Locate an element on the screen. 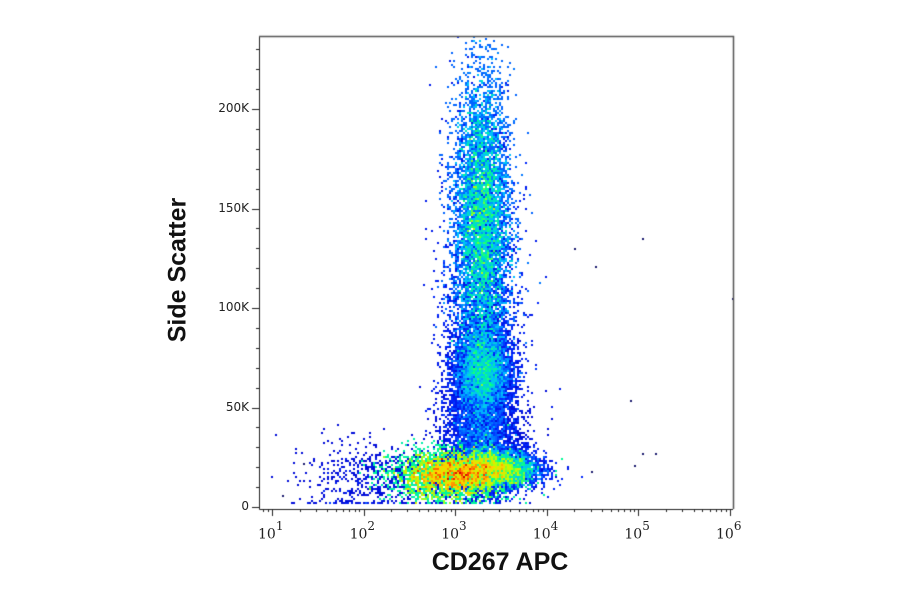 The width and height of the screenshot is (900, 594). y-tick-label: 100K is located at coordinates (233, 307).